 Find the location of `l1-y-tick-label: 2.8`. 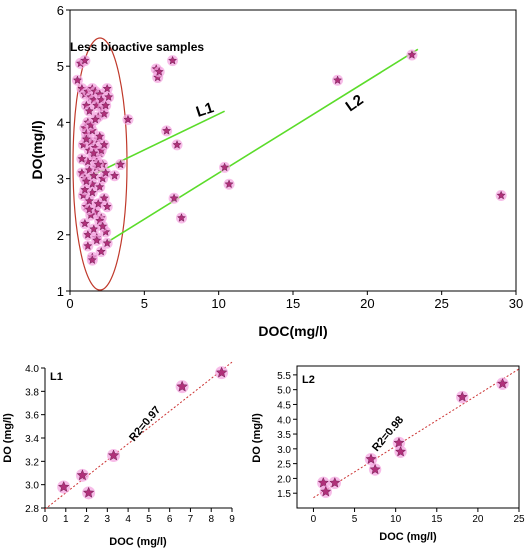

l1-y-tick-label: 2.8 is located at coordinates (32, 509).